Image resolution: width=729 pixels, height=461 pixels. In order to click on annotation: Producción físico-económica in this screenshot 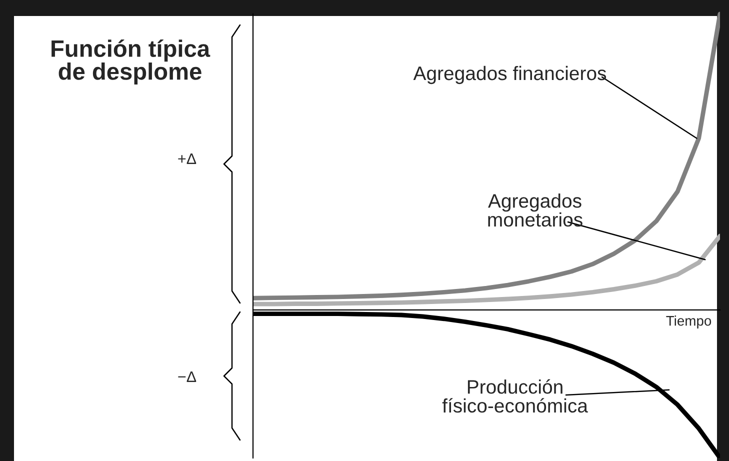, I will do `click(515, 396)`.